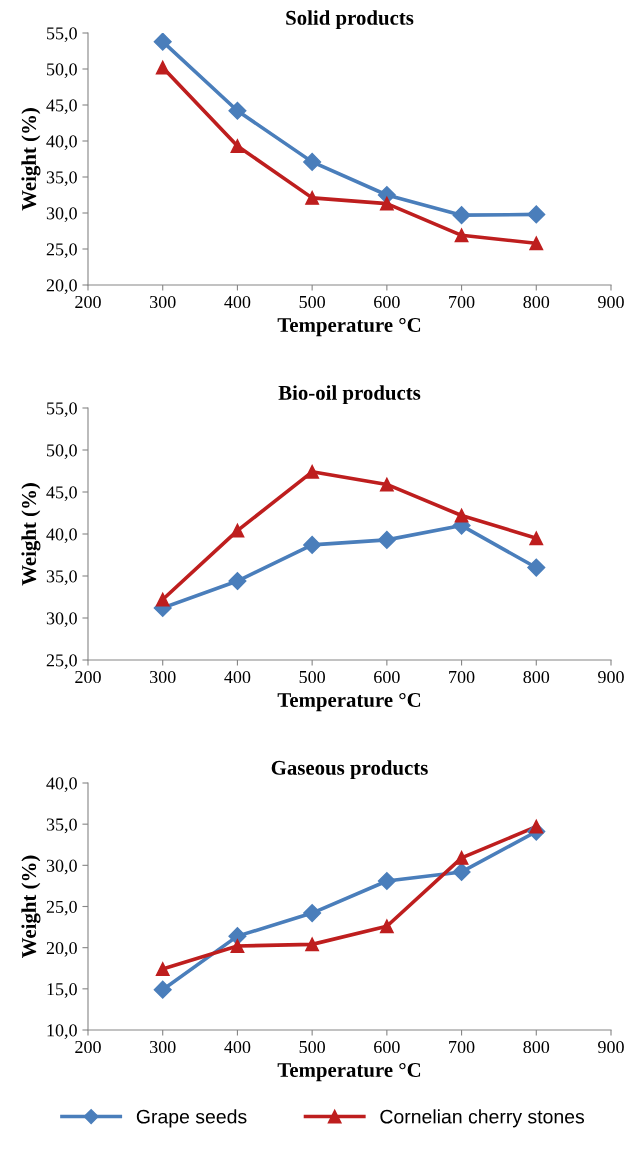 The image size is (633, 1149). I want to click on chart-title: Bio-oil products, so click(349, 395).